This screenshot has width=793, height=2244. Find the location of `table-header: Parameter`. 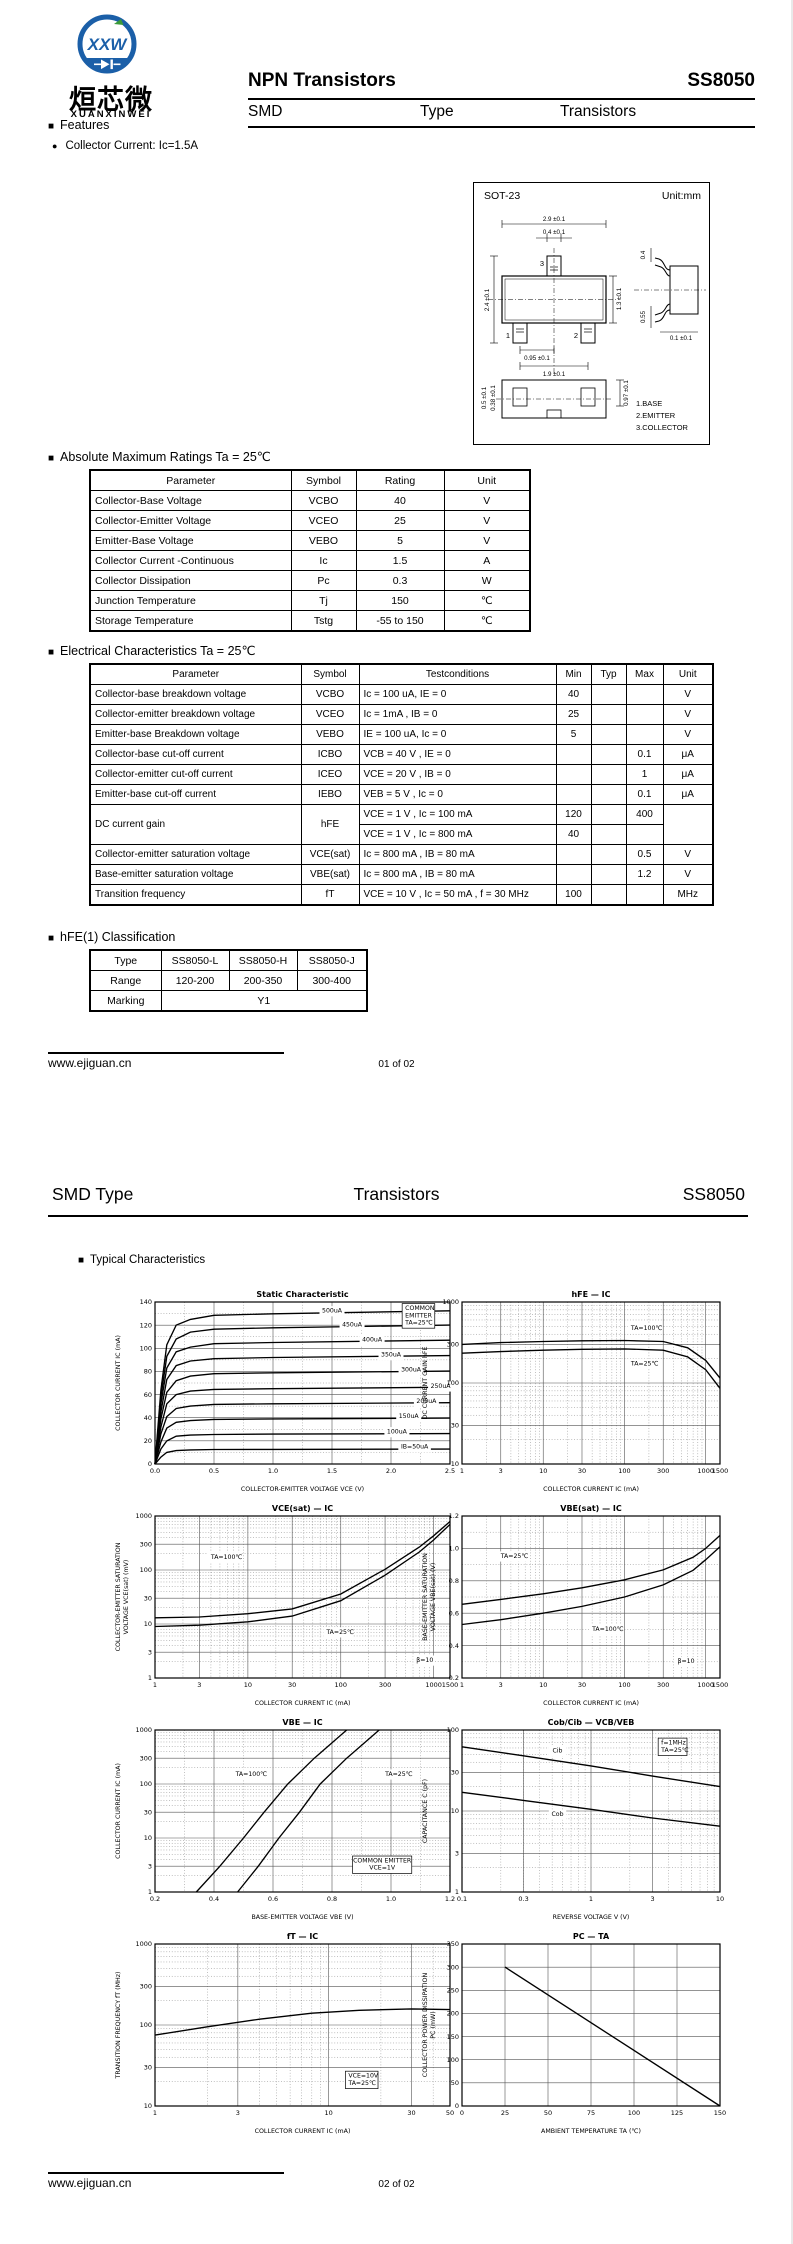

table-header: Parameter is located at coordinates (190, 480).